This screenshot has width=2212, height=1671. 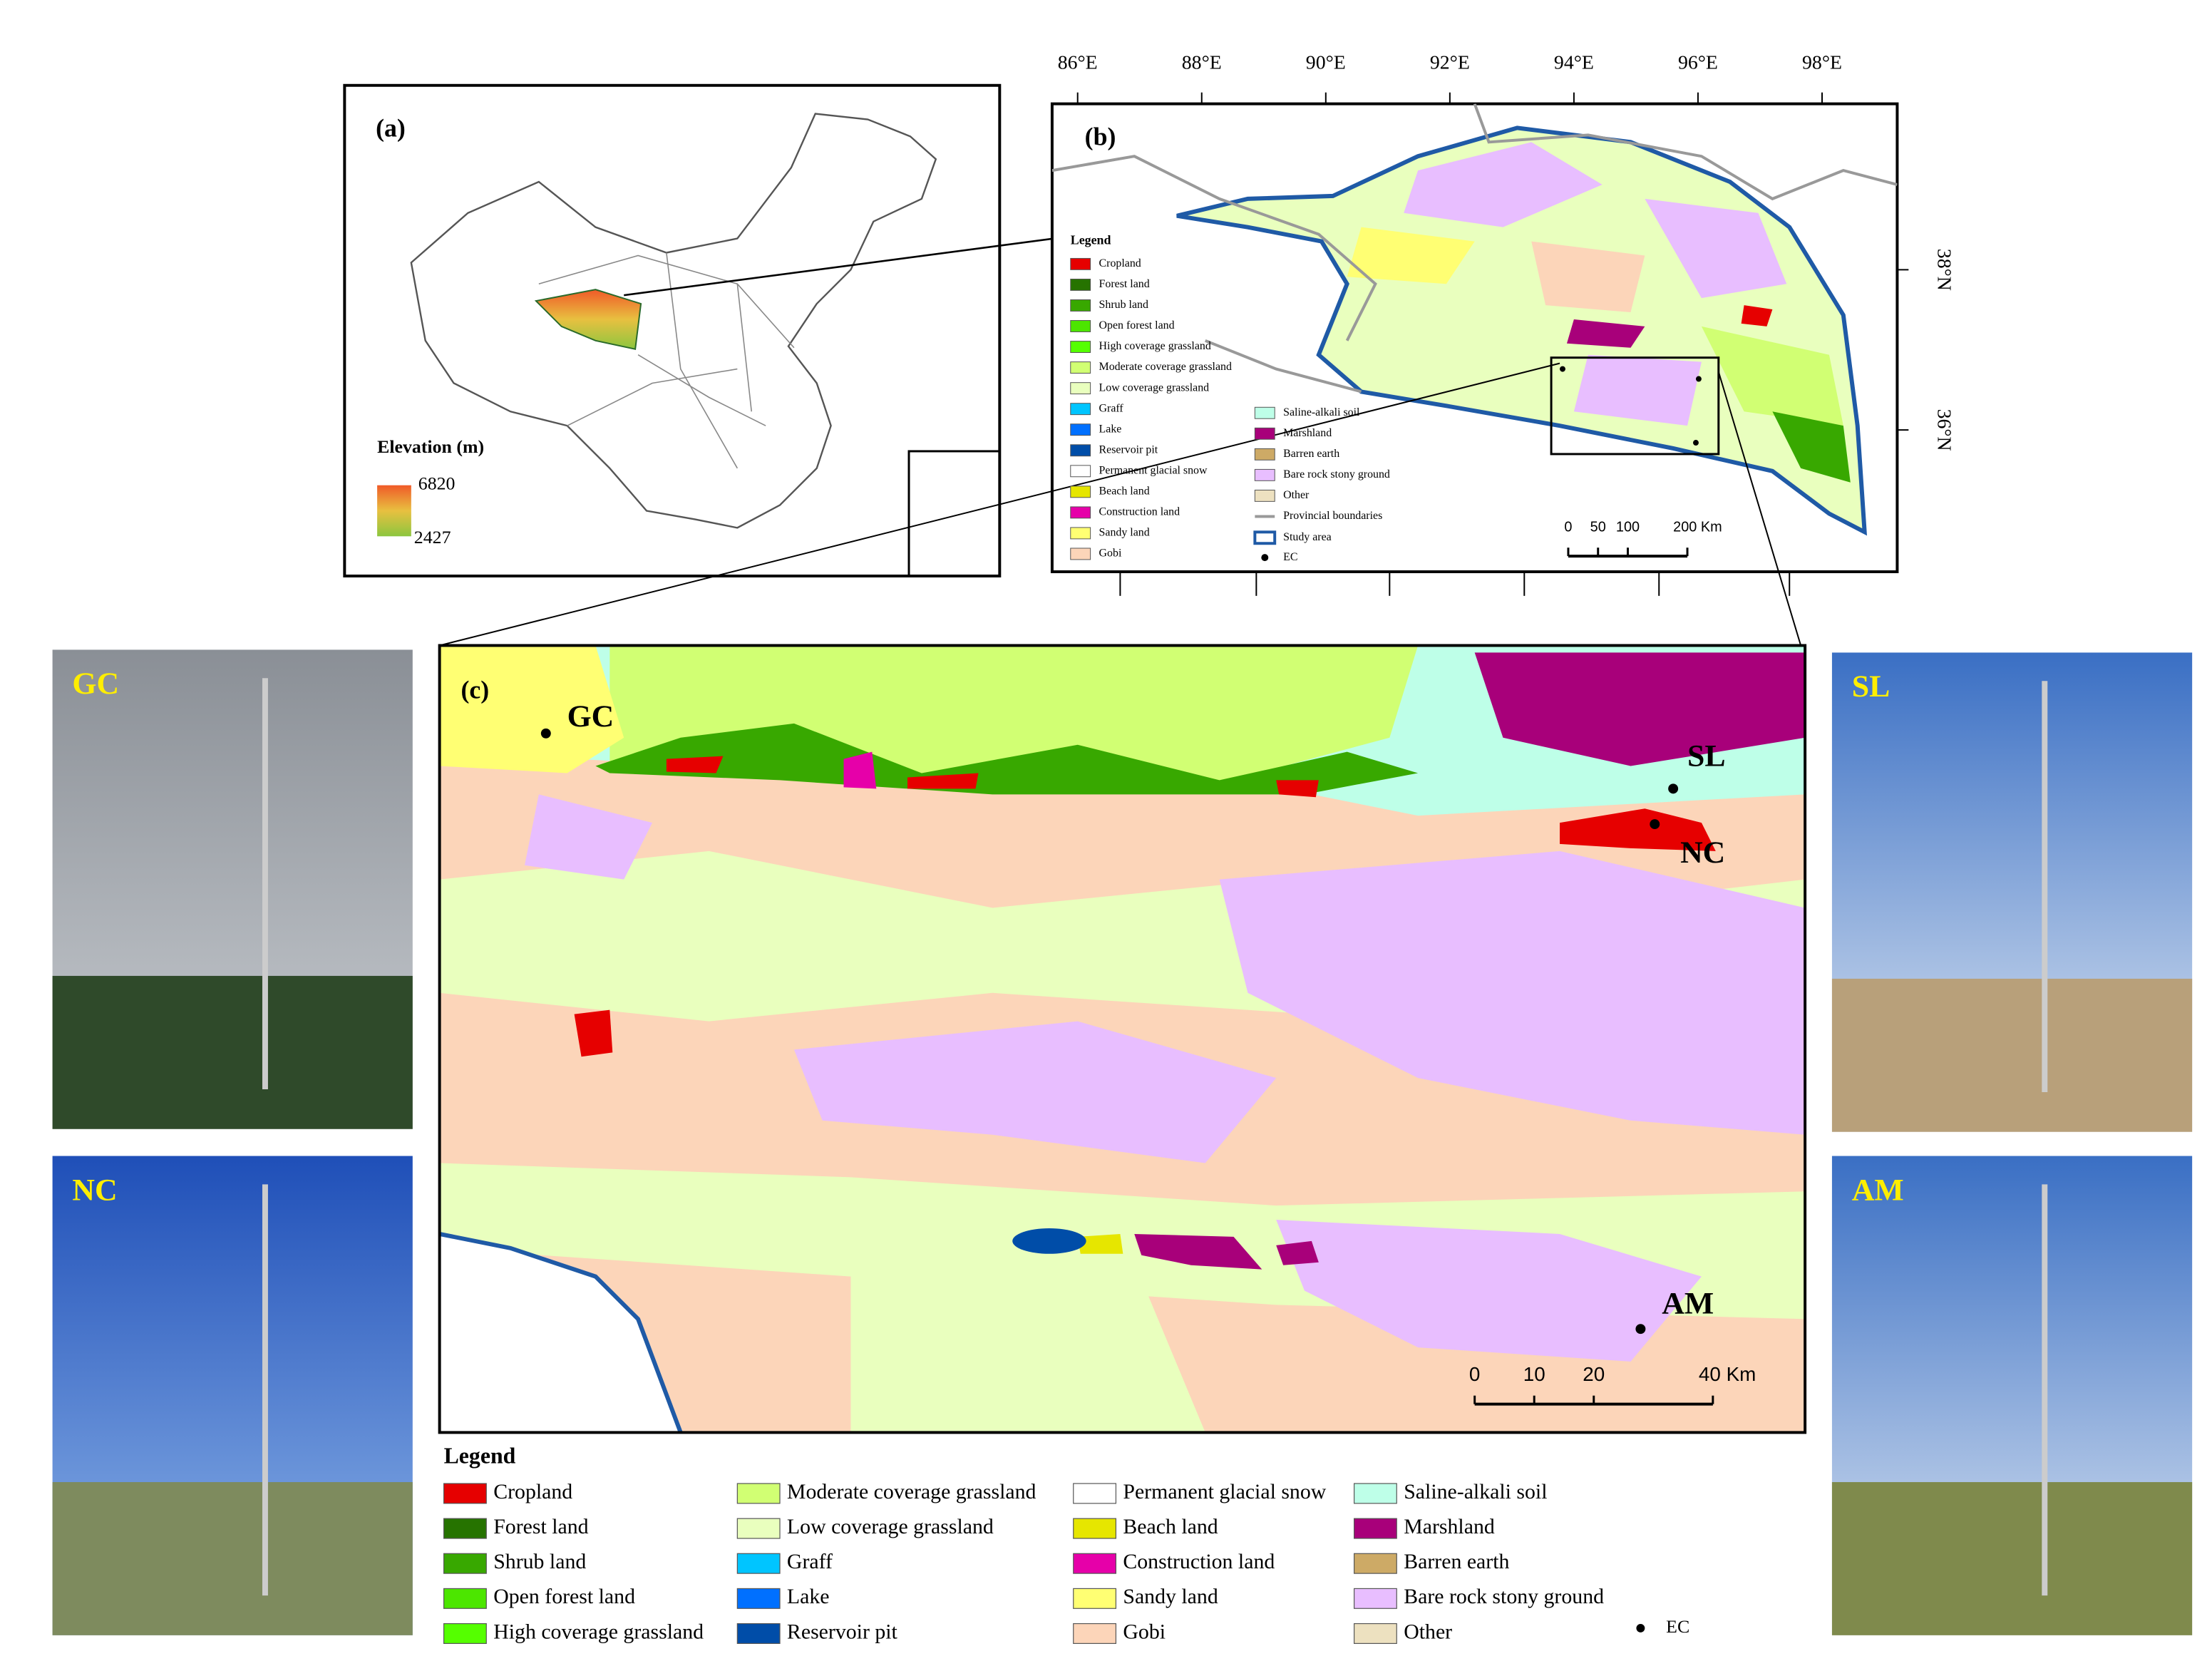 What do you see at coordinates (1706, 756) in the screenshot?
I see `site-label: SL` at bounding box center [1706, 756].